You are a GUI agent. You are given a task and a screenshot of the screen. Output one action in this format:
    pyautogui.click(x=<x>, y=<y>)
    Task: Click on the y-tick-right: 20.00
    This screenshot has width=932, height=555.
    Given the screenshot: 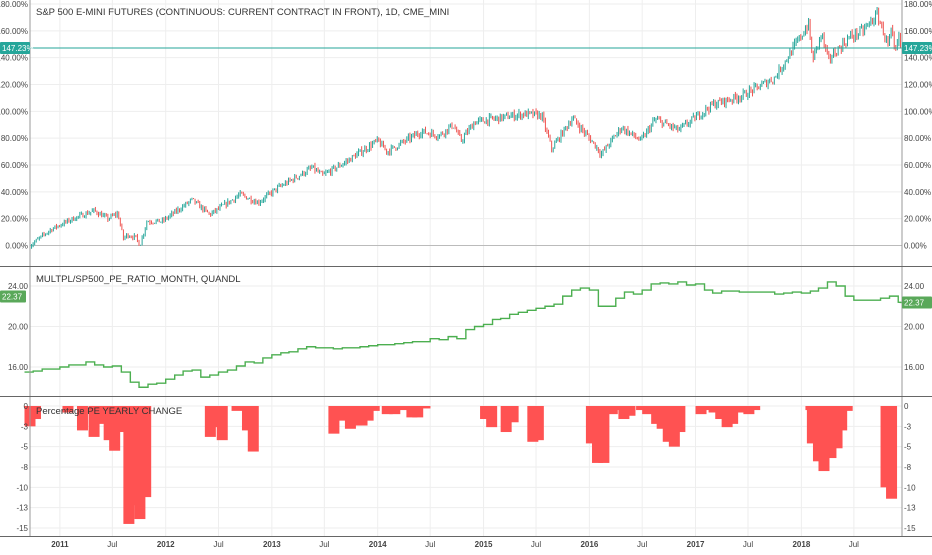 What is the action you would take?
    pyautogui.click(x=914, y=327)
    